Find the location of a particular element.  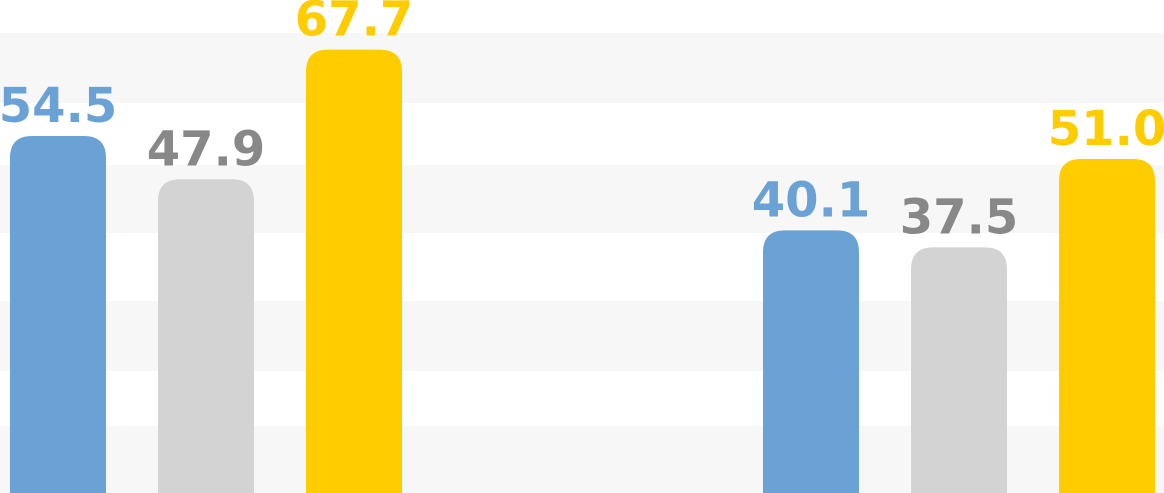

bar-group1-series3 is located at coordinates (354, 271).